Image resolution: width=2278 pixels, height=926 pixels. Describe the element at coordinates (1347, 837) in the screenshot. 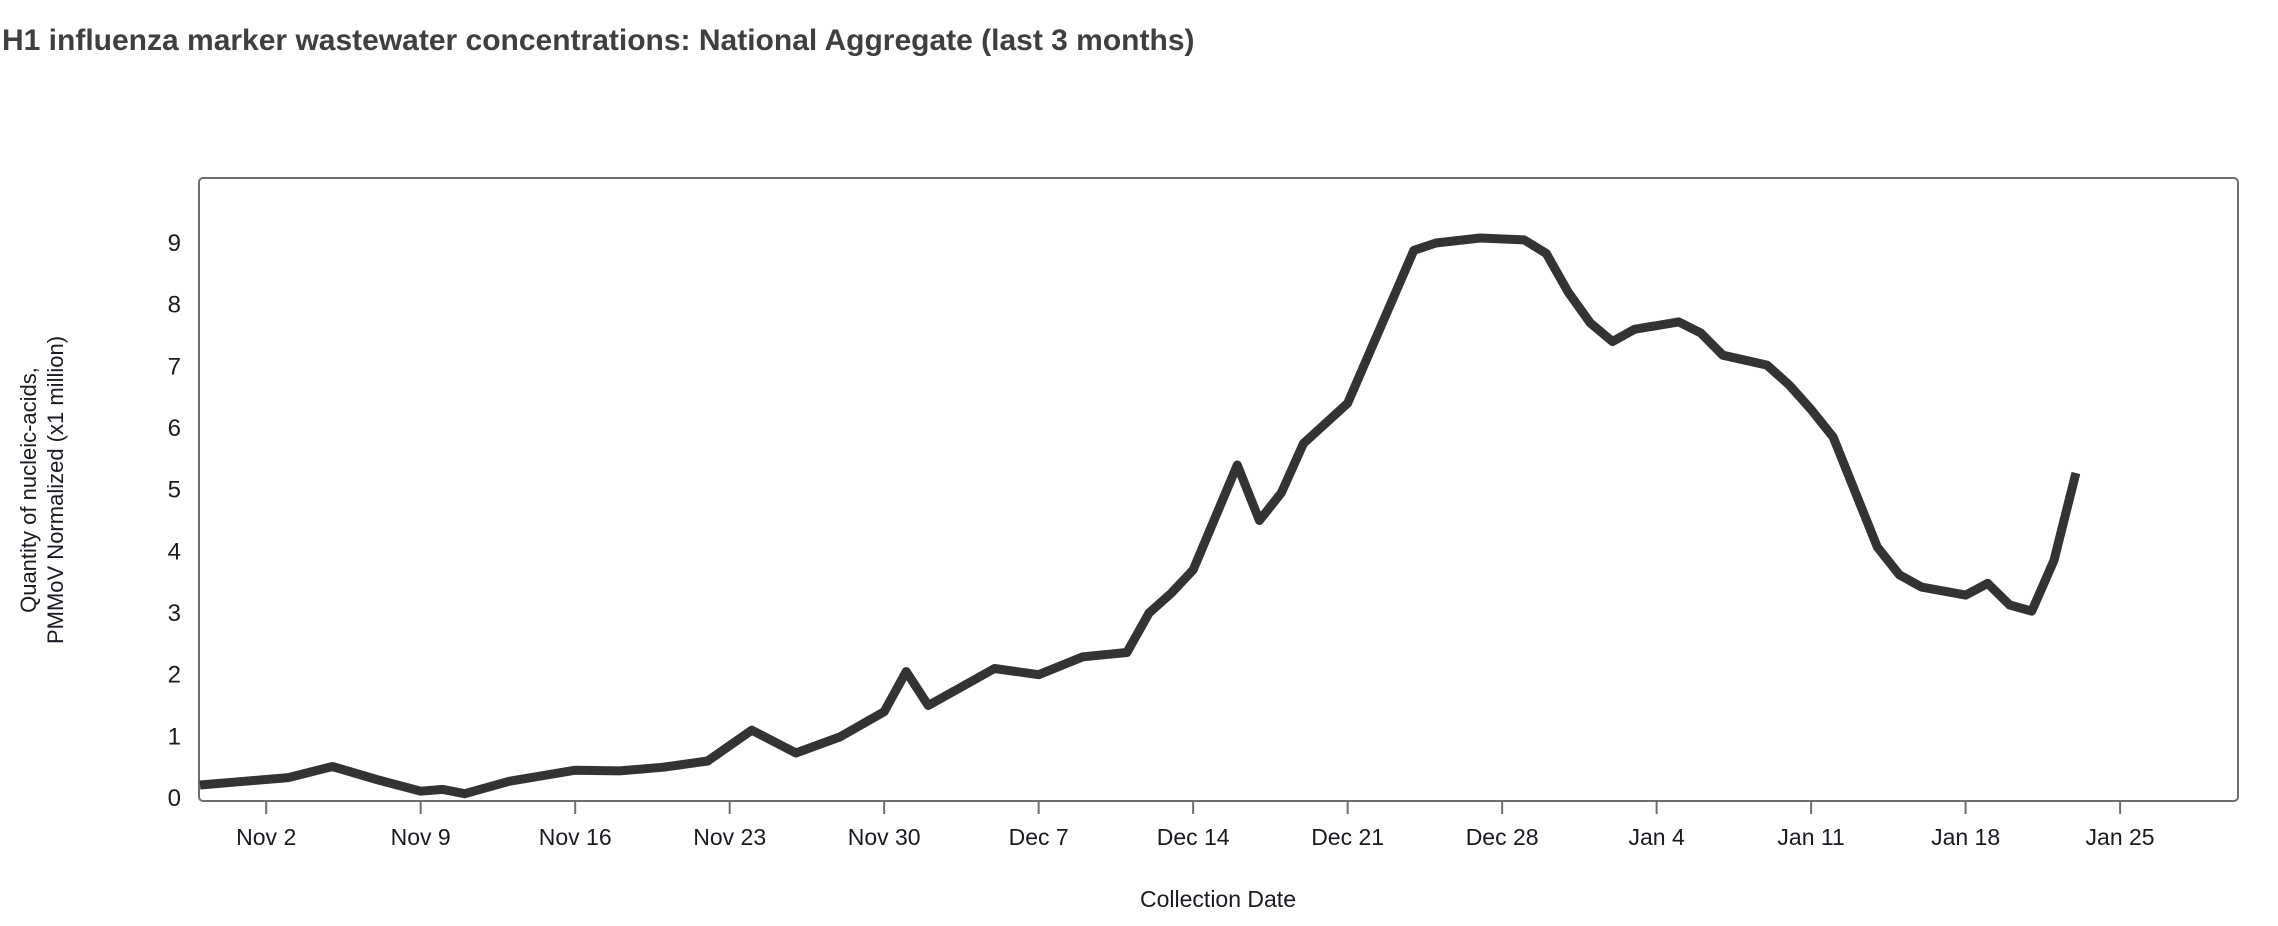

I see `x-tick-label: Dec 21` at that location.